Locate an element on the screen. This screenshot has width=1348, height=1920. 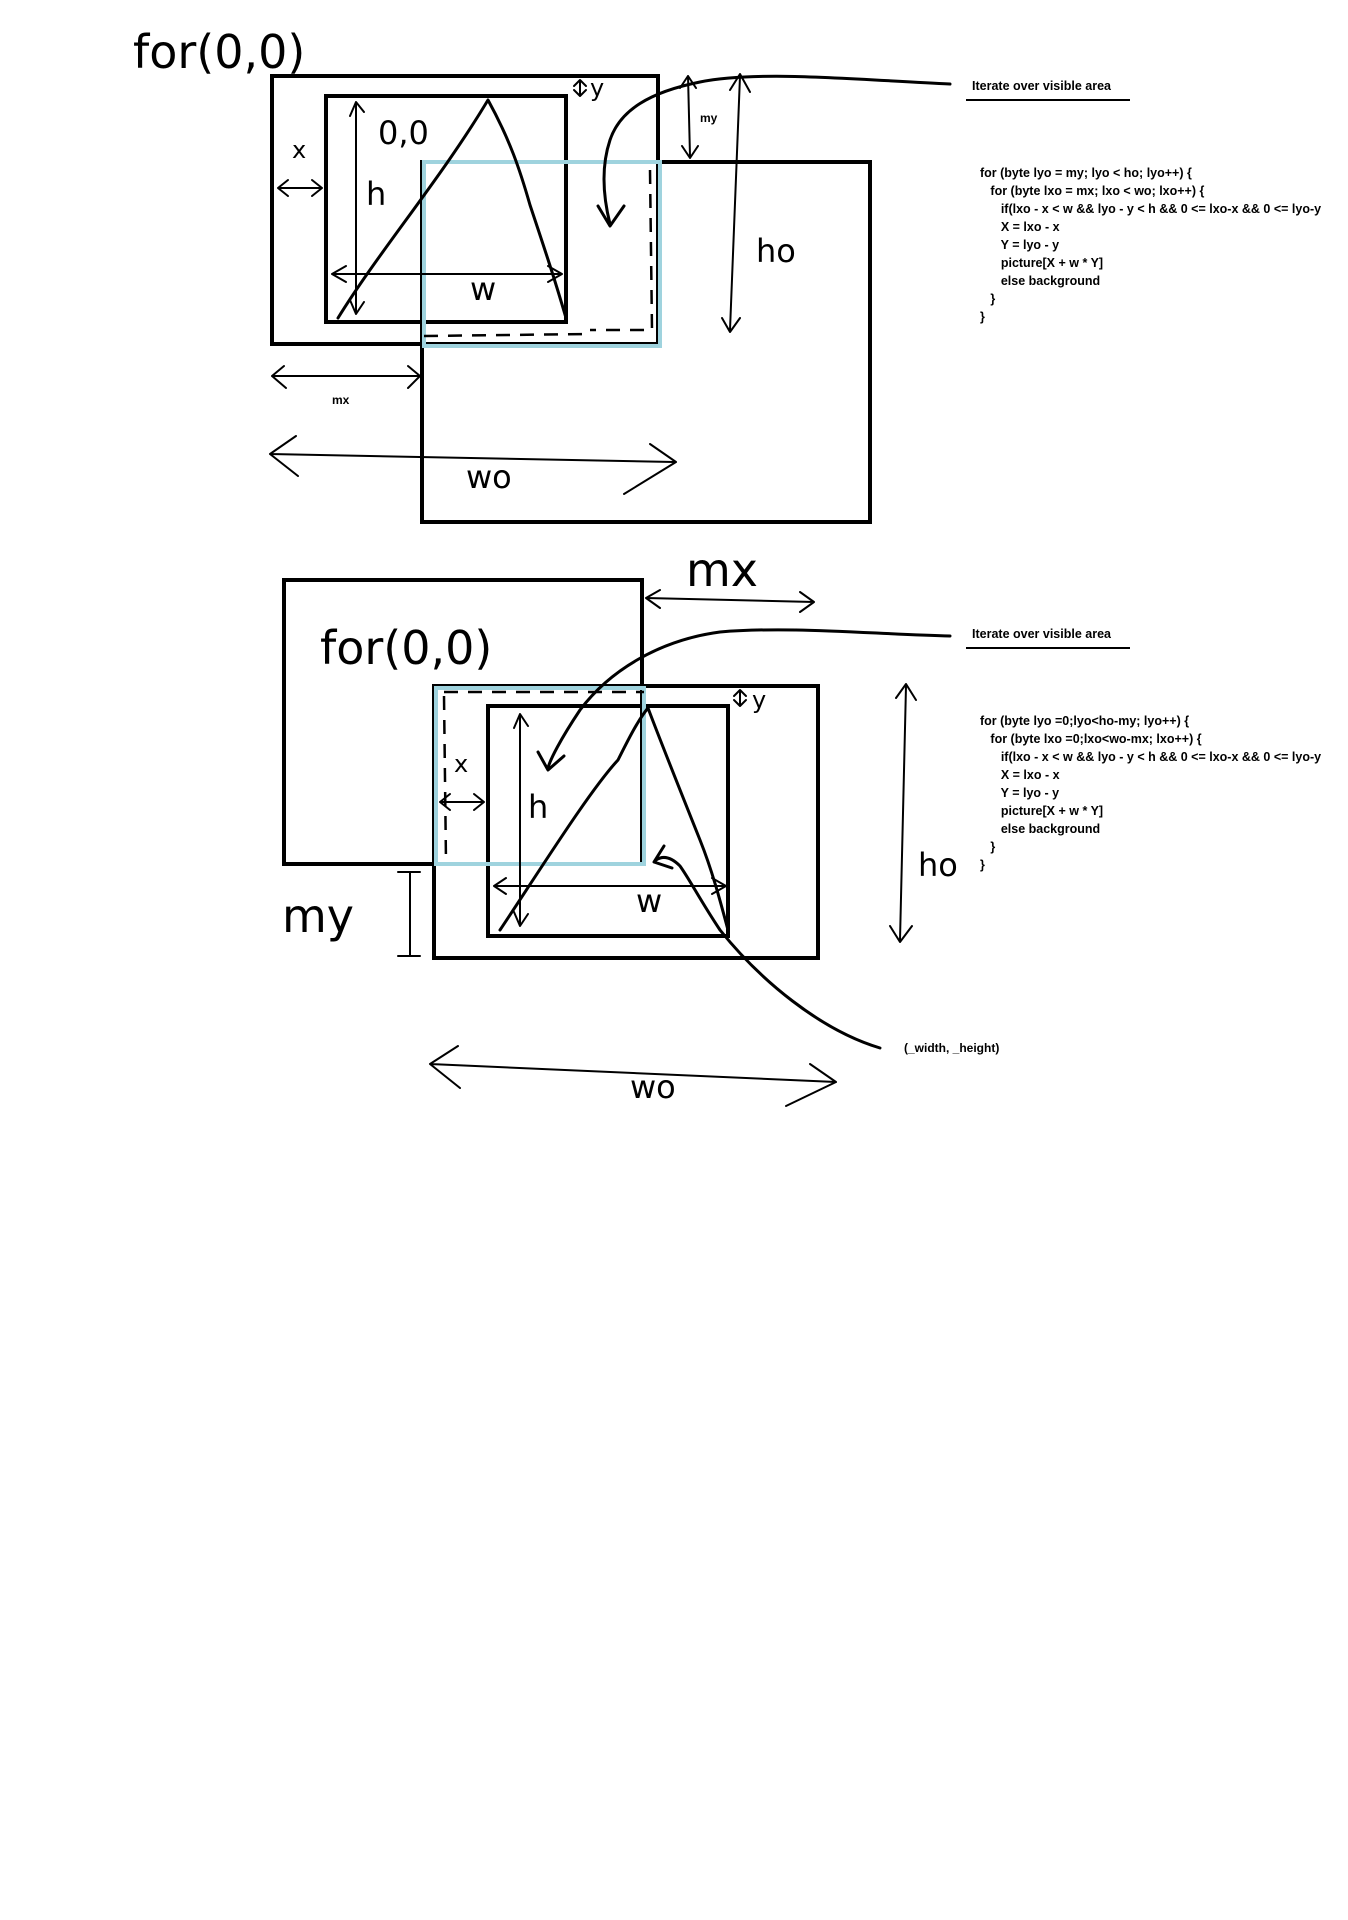
d2-w-label: w is located at coordinates (649, 901).